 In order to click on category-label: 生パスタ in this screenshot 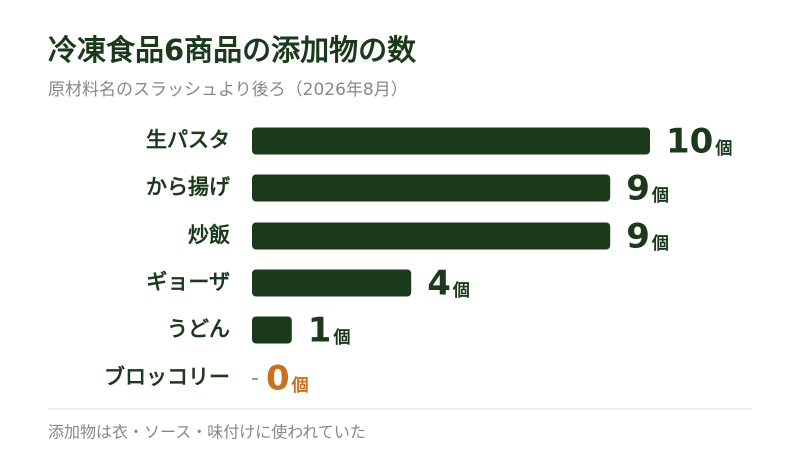, I will do `click(188, 140)`.